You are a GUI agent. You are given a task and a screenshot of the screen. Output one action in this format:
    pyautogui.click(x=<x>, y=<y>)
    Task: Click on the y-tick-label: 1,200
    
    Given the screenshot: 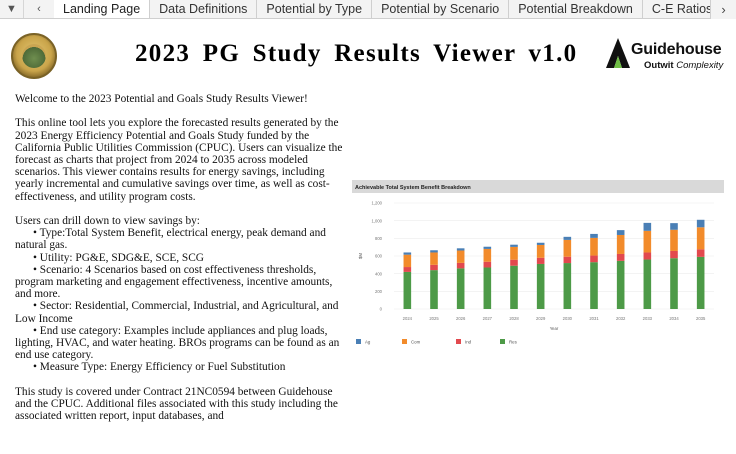 What is the action you would take?
    pyautogui.click(x=377, y=203)
    